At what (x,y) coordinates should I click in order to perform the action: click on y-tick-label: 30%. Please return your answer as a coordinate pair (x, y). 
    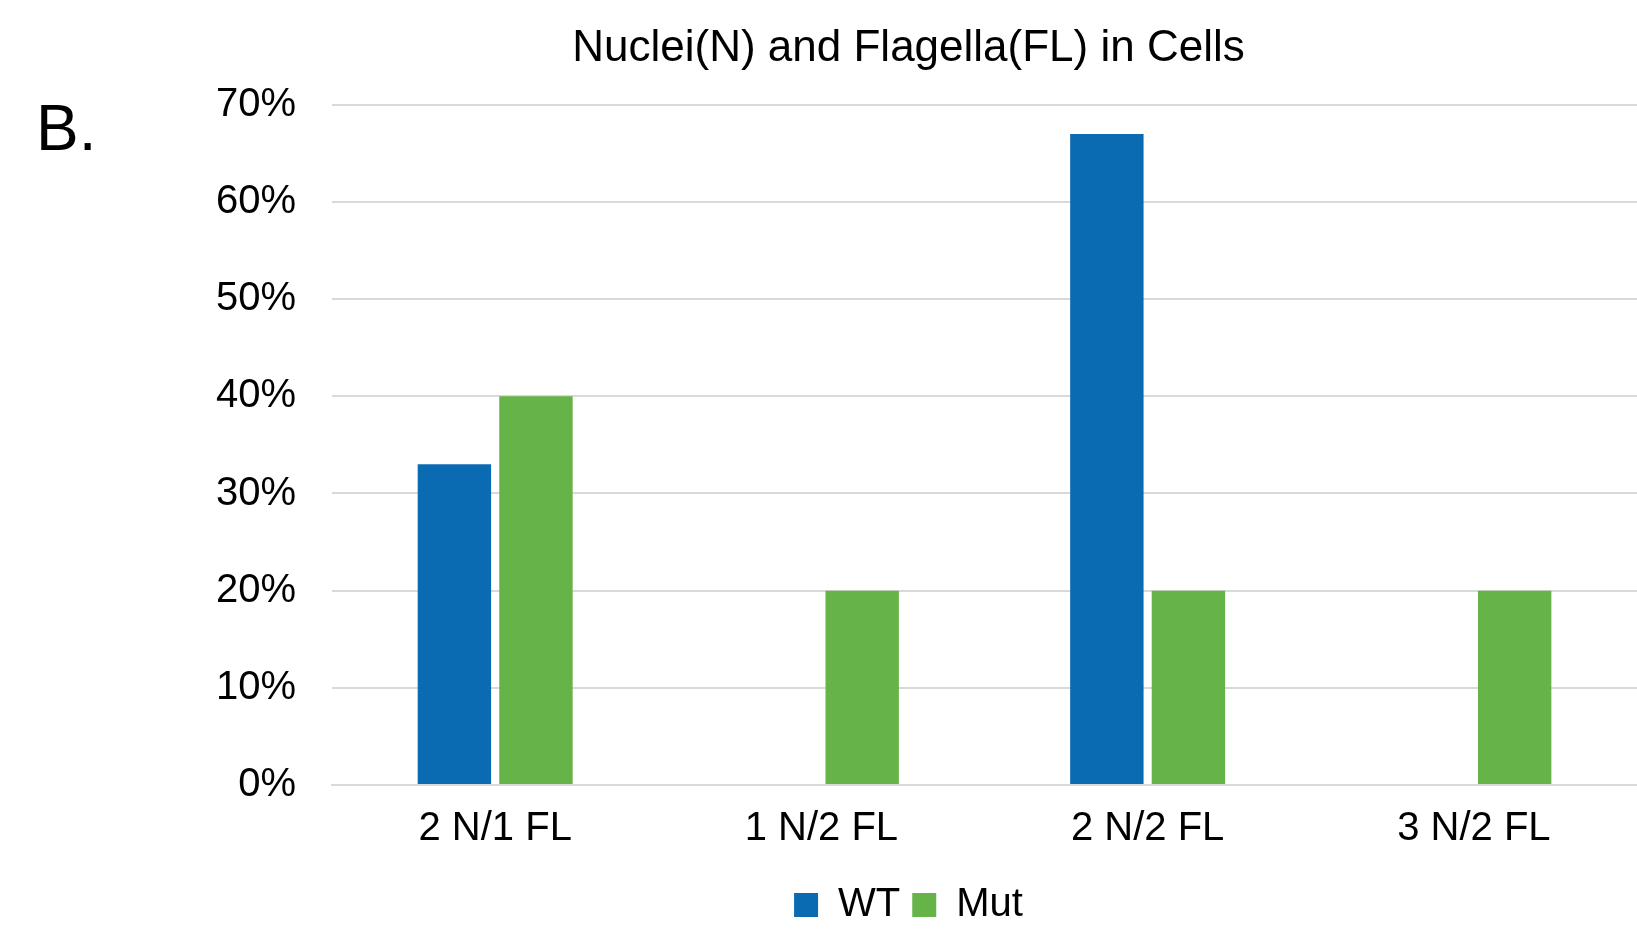
    Looking at the image, I should click on (256, 490).